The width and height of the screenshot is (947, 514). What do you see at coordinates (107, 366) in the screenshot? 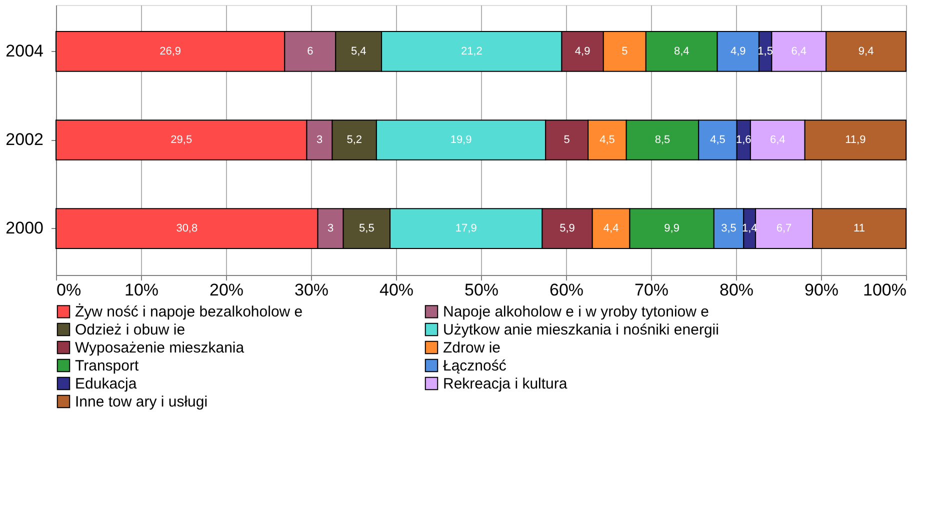
I see `legend-label: Transport` at bounding box center [107, 366].